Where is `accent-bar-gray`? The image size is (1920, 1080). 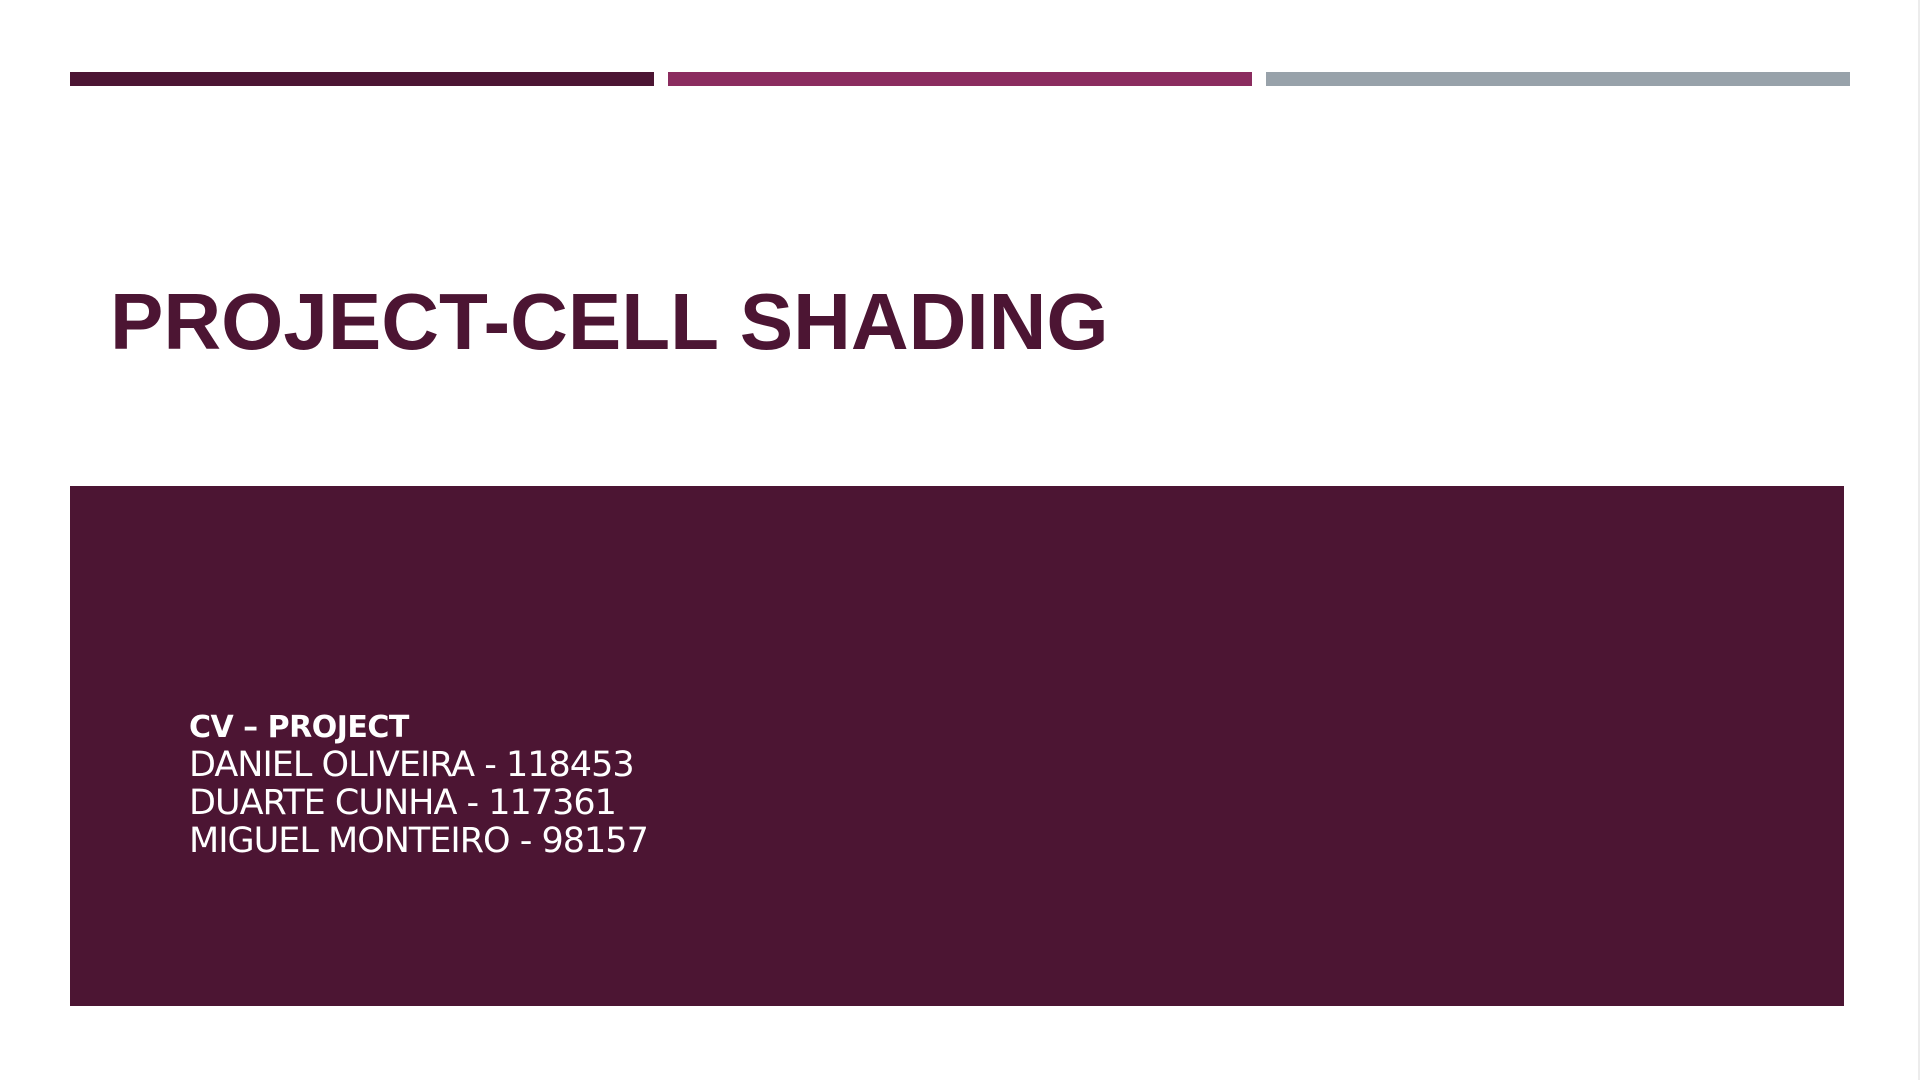
accent-bar-gray is located at coordinates (1558, 79).